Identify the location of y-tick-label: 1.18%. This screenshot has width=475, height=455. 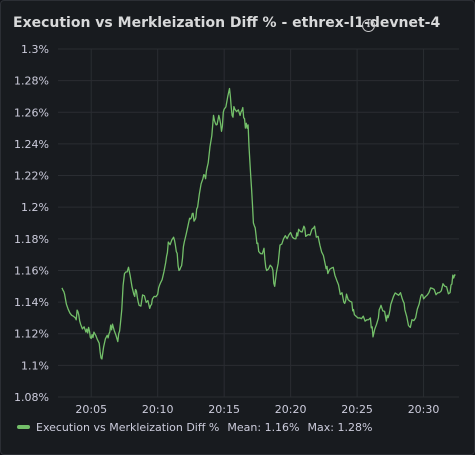
(31, 239).